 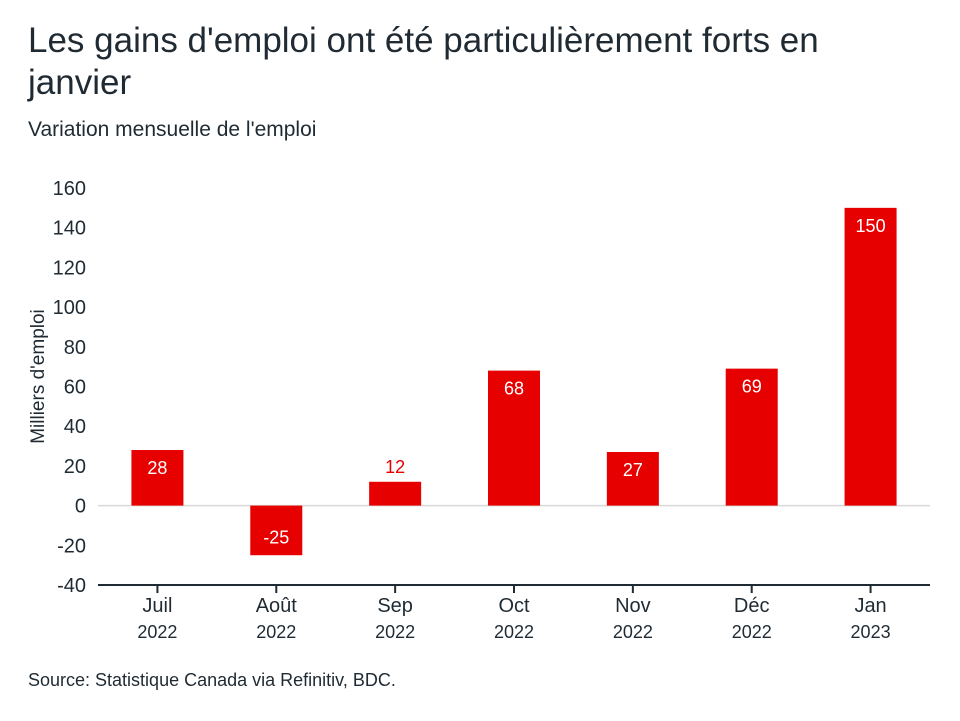 I want to click on x-tick-label-year: 2023, so click(x=871, y=632).